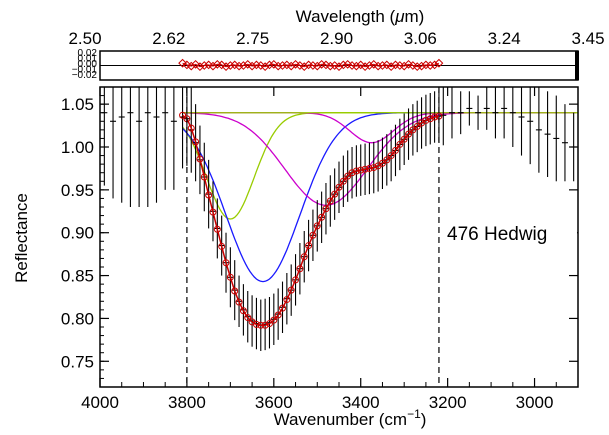  I want to click on x-tick-label: 3800, so click(187, 402).